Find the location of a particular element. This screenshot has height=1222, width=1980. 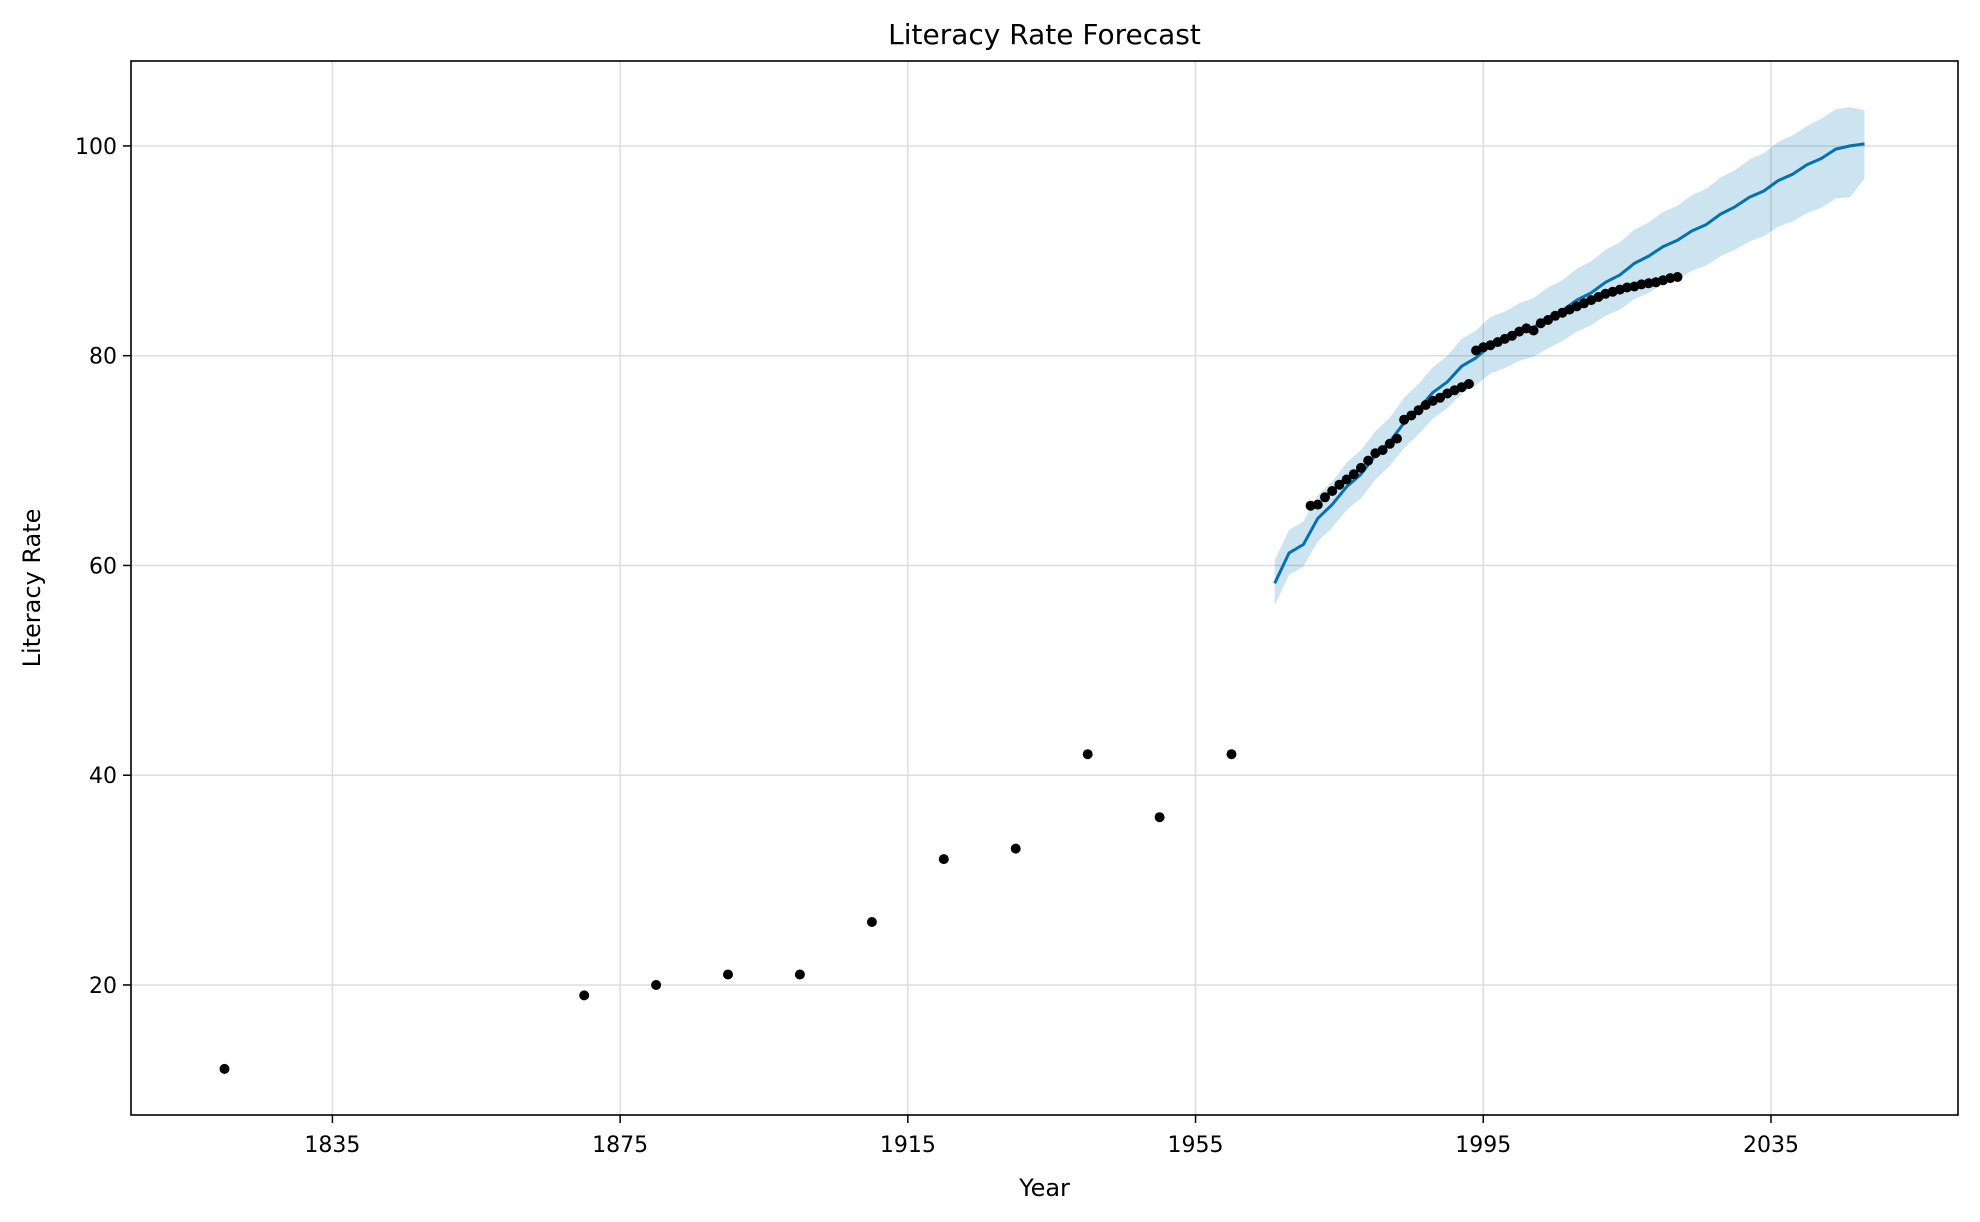

y-tick-label: 60 is located at coordinates (103, 566).